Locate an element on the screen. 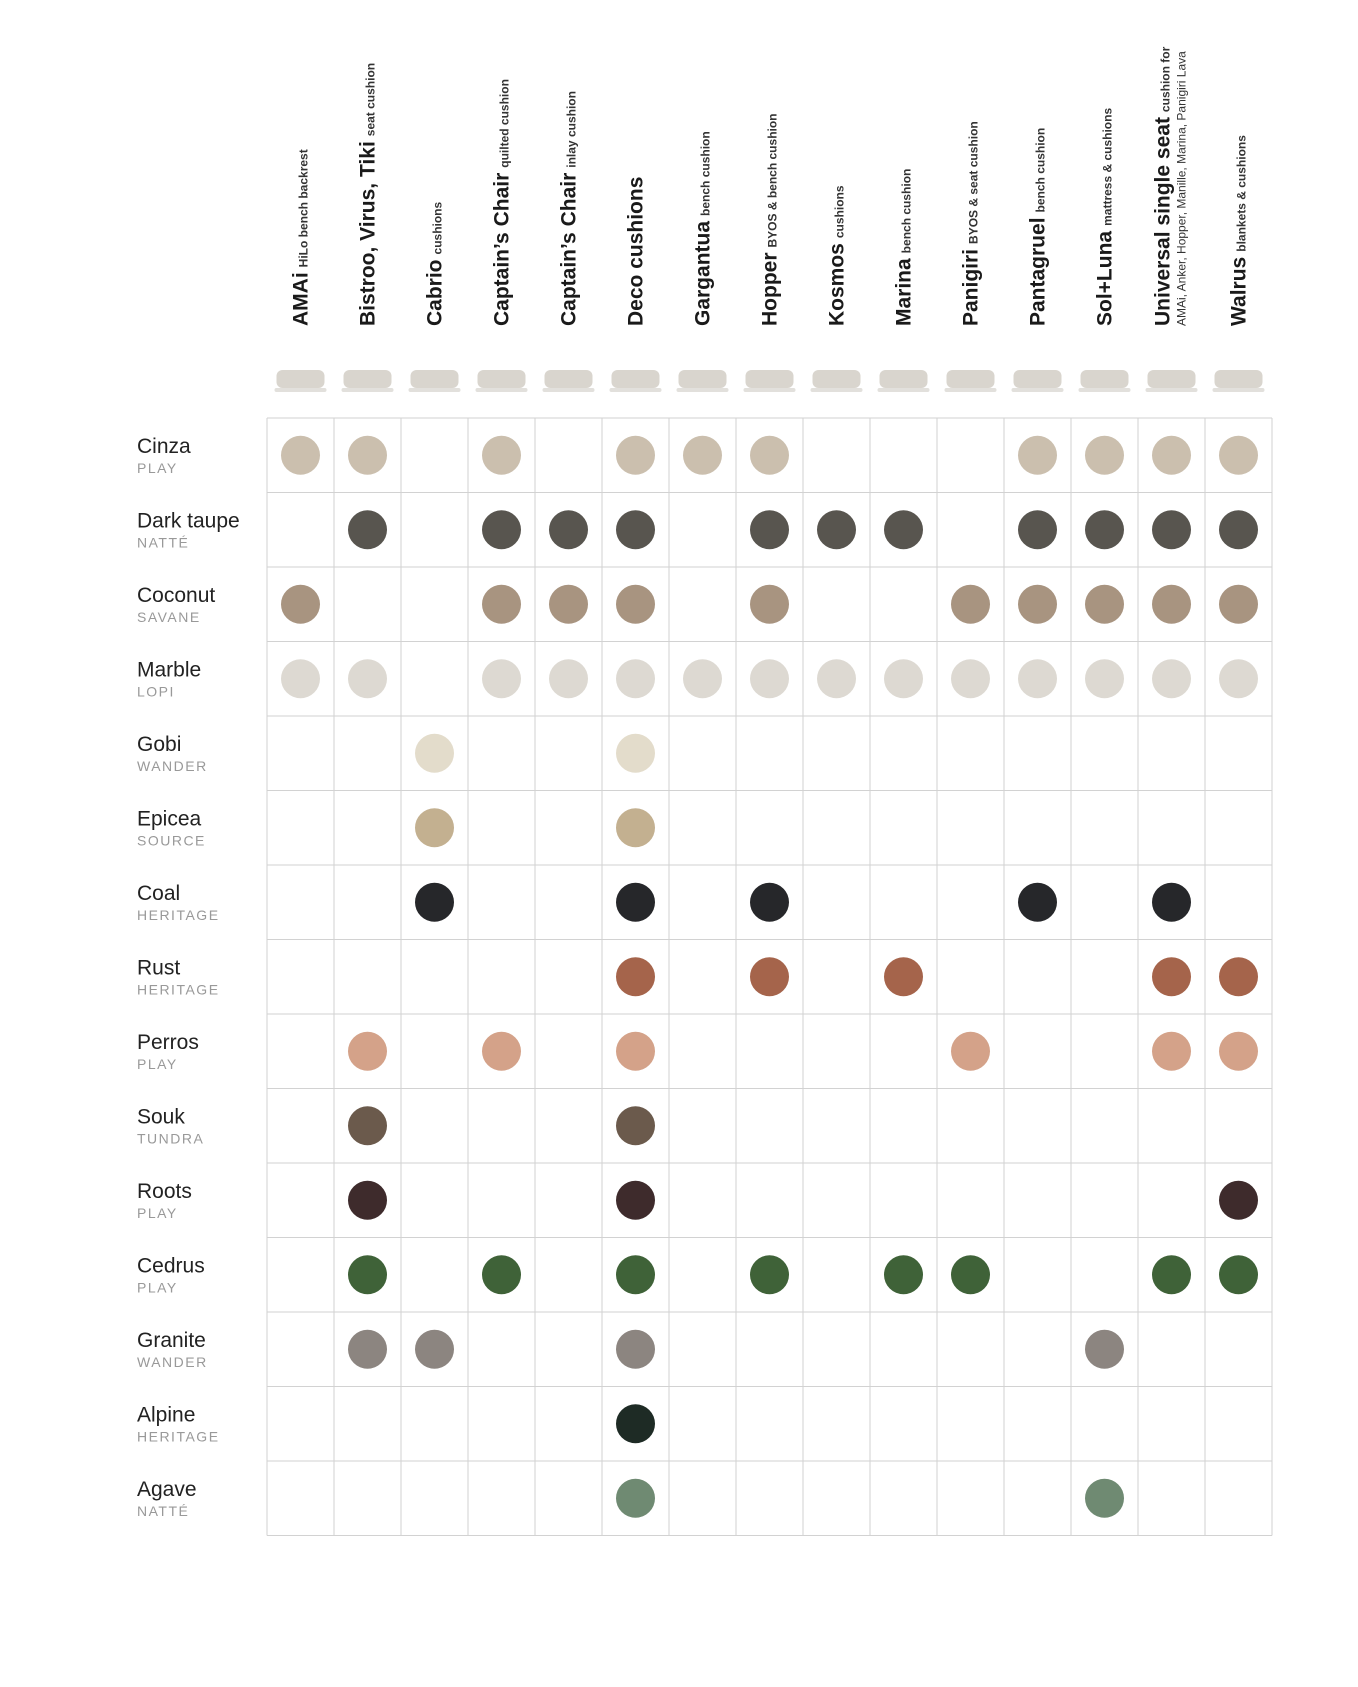 The width and height of the screenshot is (1358, 1687). column-header: Kosmos cushions is located at coordinates (837, 255).